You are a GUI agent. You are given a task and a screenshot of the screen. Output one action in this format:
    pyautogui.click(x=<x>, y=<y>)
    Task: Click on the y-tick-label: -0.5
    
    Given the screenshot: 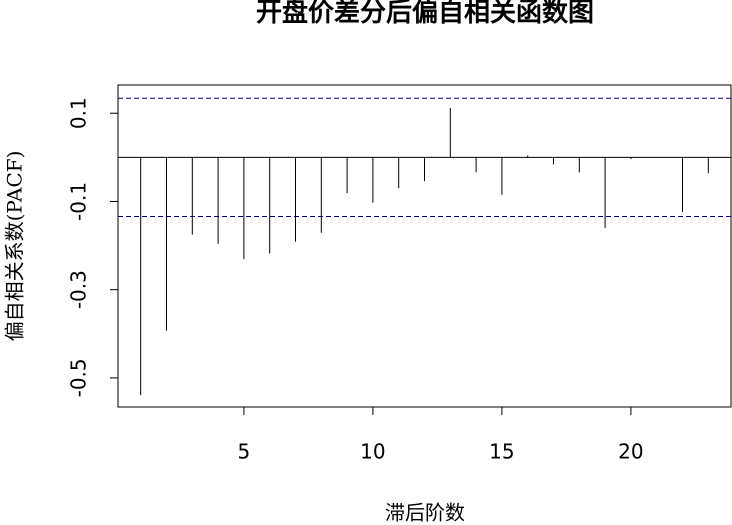 What is the action you would take?
    pyautogui.click(x=79, y=377)
    